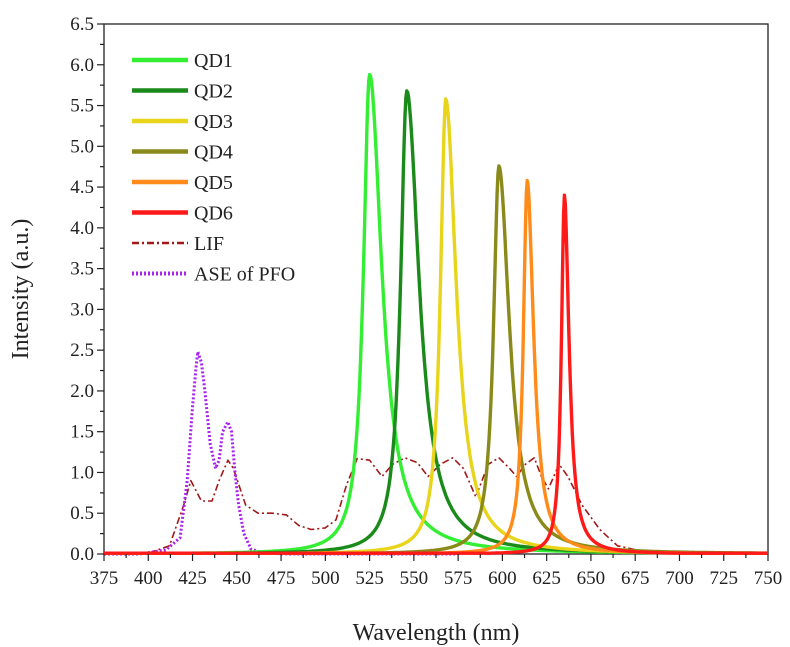 The height and width of the screenshot is (647, 790). I want to click on legend-label: ASE of PFO, so click(244, 275).